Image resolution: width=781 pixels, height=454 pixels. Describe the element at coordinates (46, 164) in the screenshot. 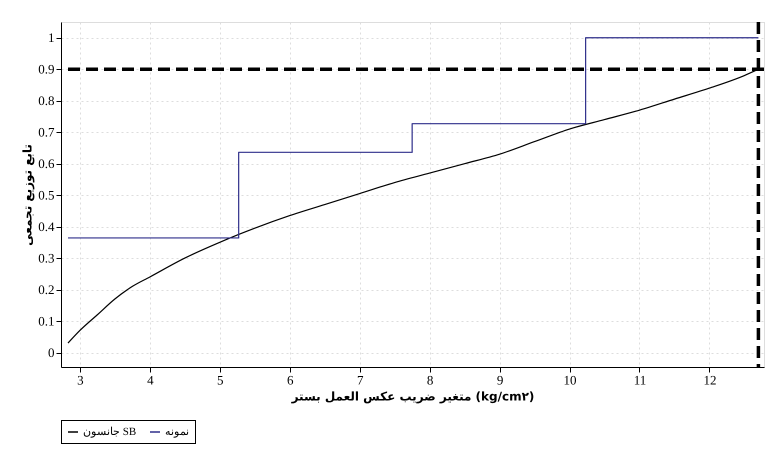

I see `y-tick-label: 0.6` at that location.